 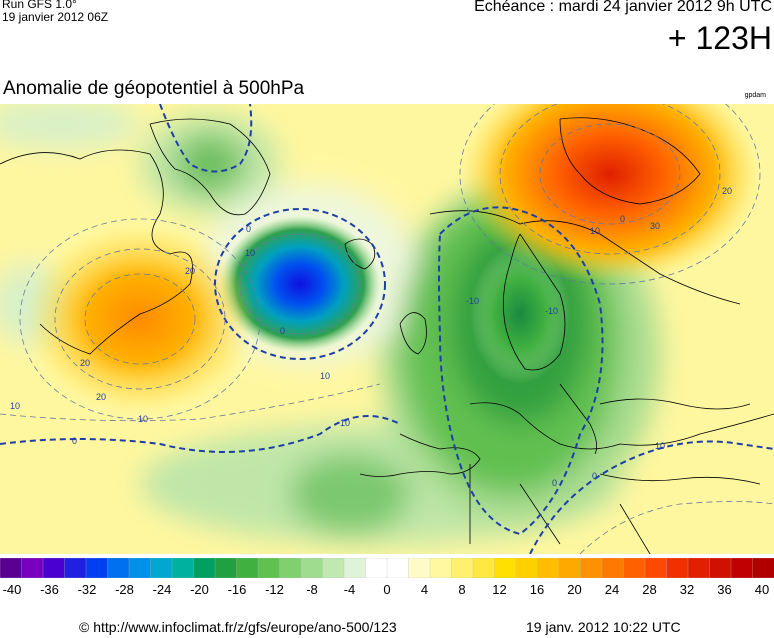 What do you see at coordinates (462, 589) in the screenshot?
I see `color-scale-tick-label: 8` at bounding box center [462, 589].